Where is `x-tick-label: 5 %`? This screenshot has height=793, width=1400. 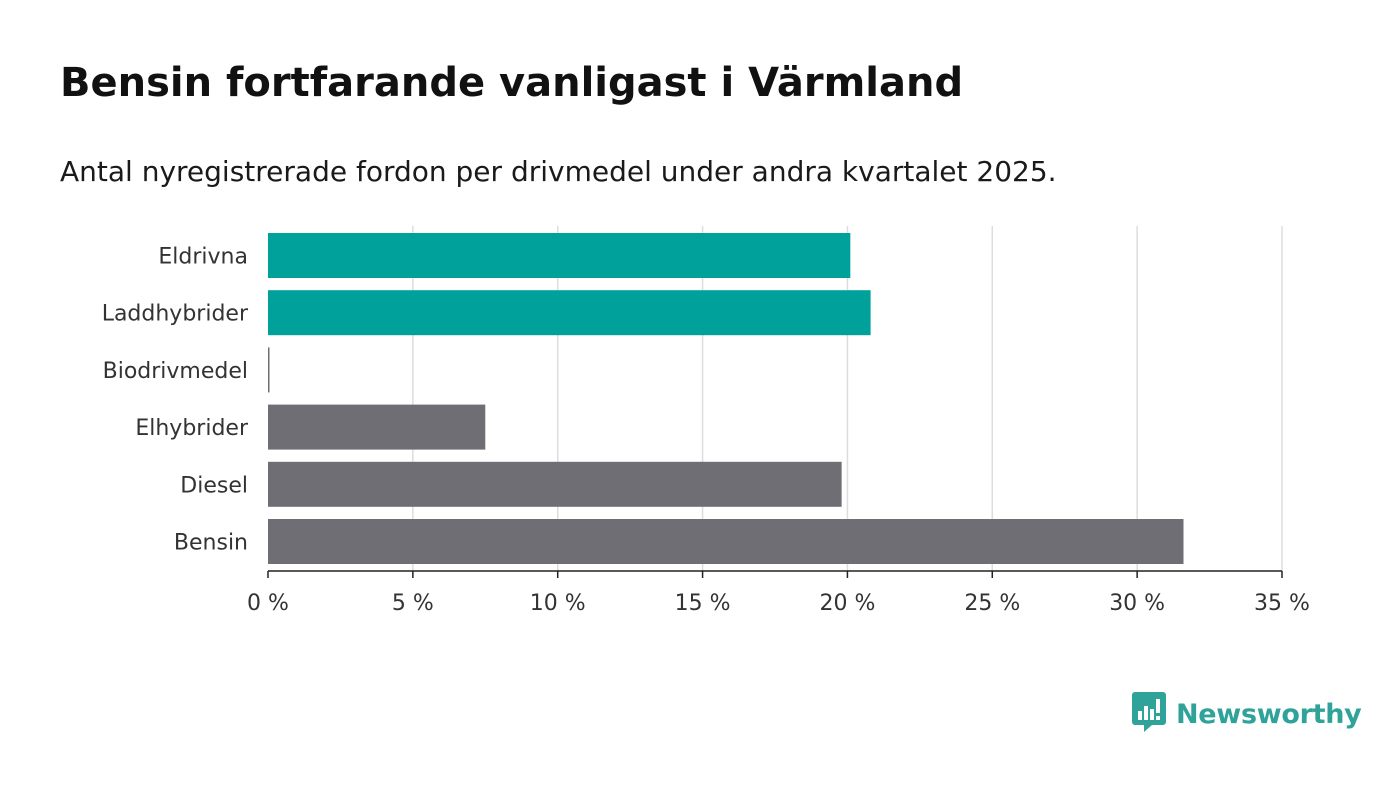 x-tick-label: 5 % is located at coordinates (413, 603).